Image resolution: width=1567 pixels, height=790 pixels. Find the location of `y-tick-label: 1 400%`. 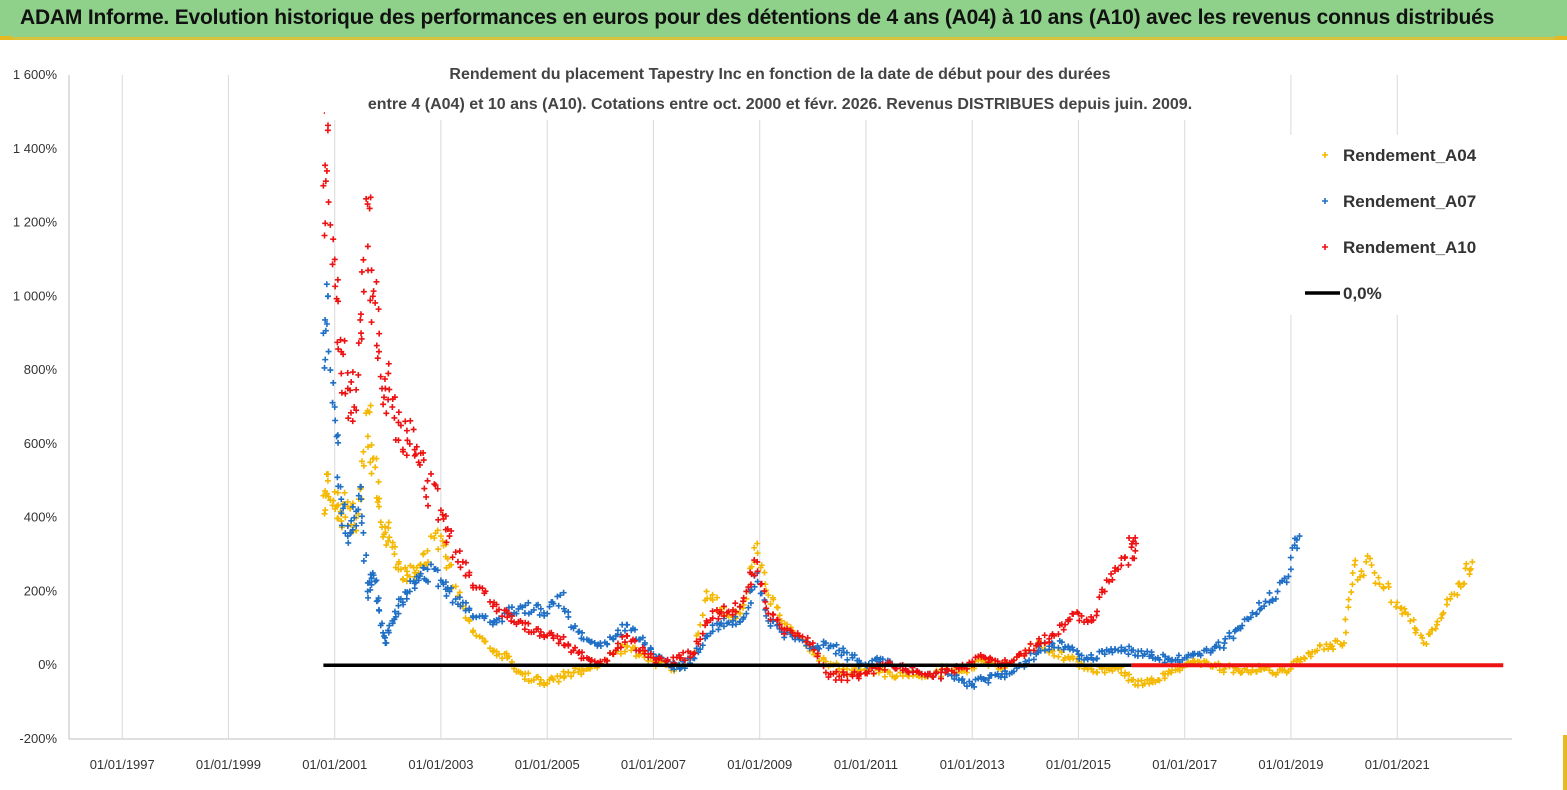

y-tick-label: 1 400% is located at coordinates (35, 148).